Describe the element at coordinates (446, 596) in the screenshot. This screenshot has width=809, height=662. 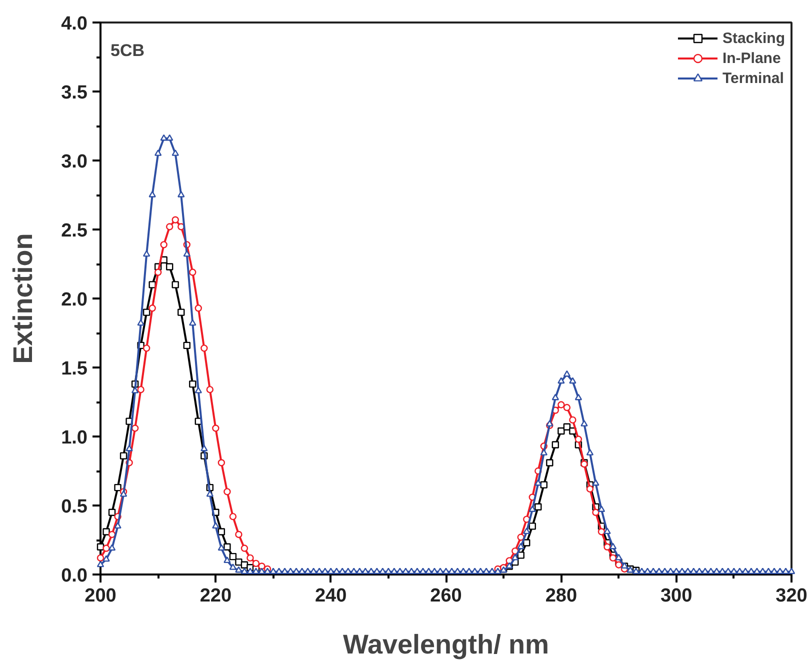
I see `x-tick-label: 260` at that location.